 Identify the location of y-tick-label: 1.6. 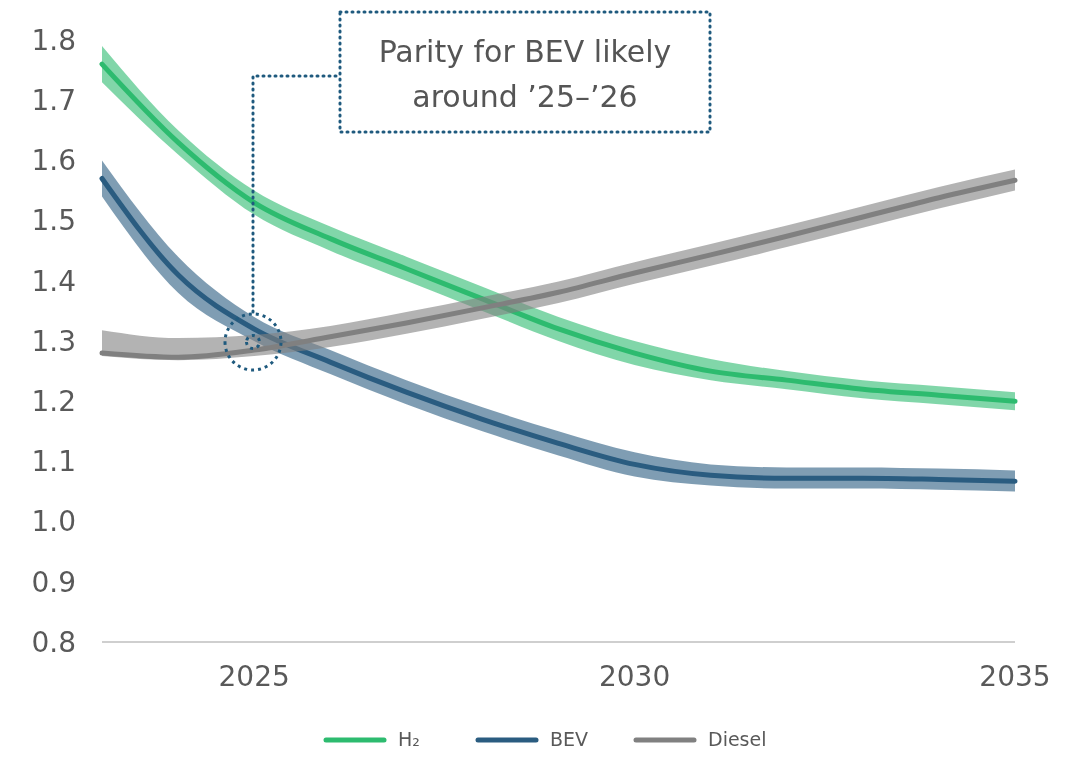
(53, 161).